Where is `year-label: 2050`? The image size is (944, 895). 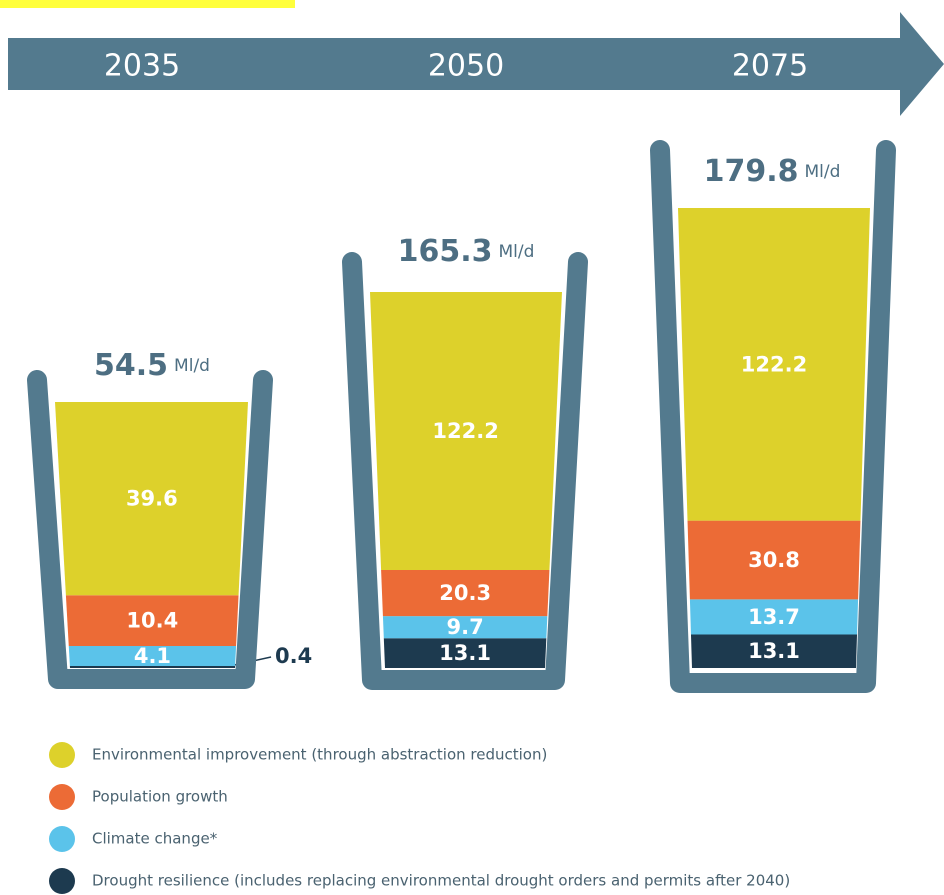
year-label: 2050 is located at coordinates (466, 66).